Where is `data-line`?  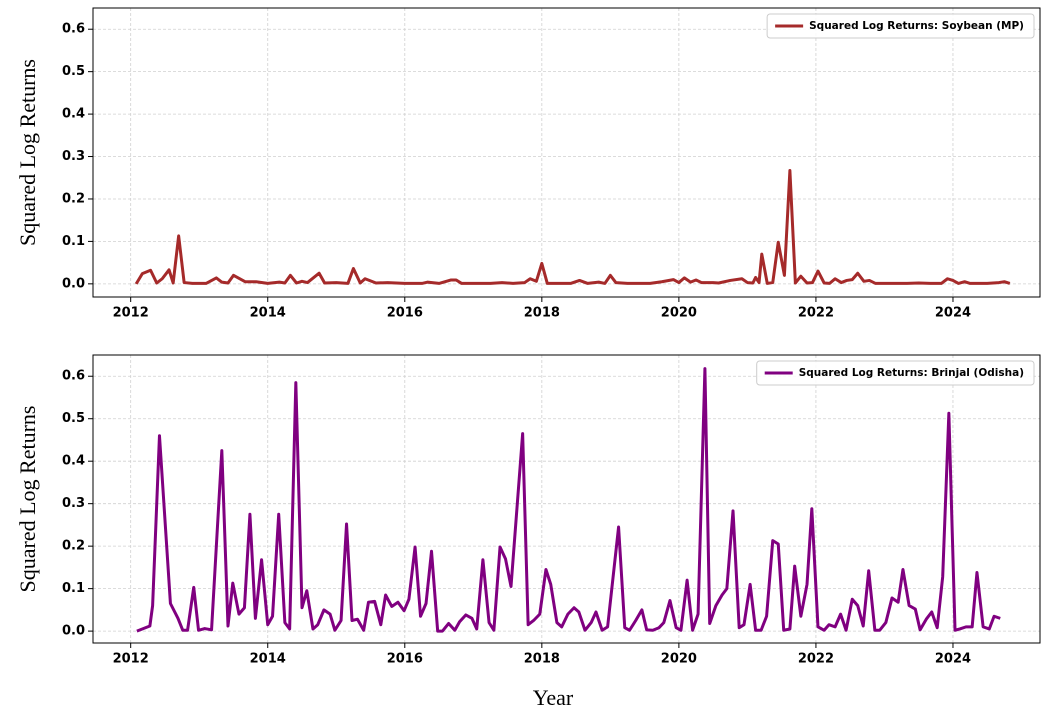 data-line is located at coordinates (572, 227).